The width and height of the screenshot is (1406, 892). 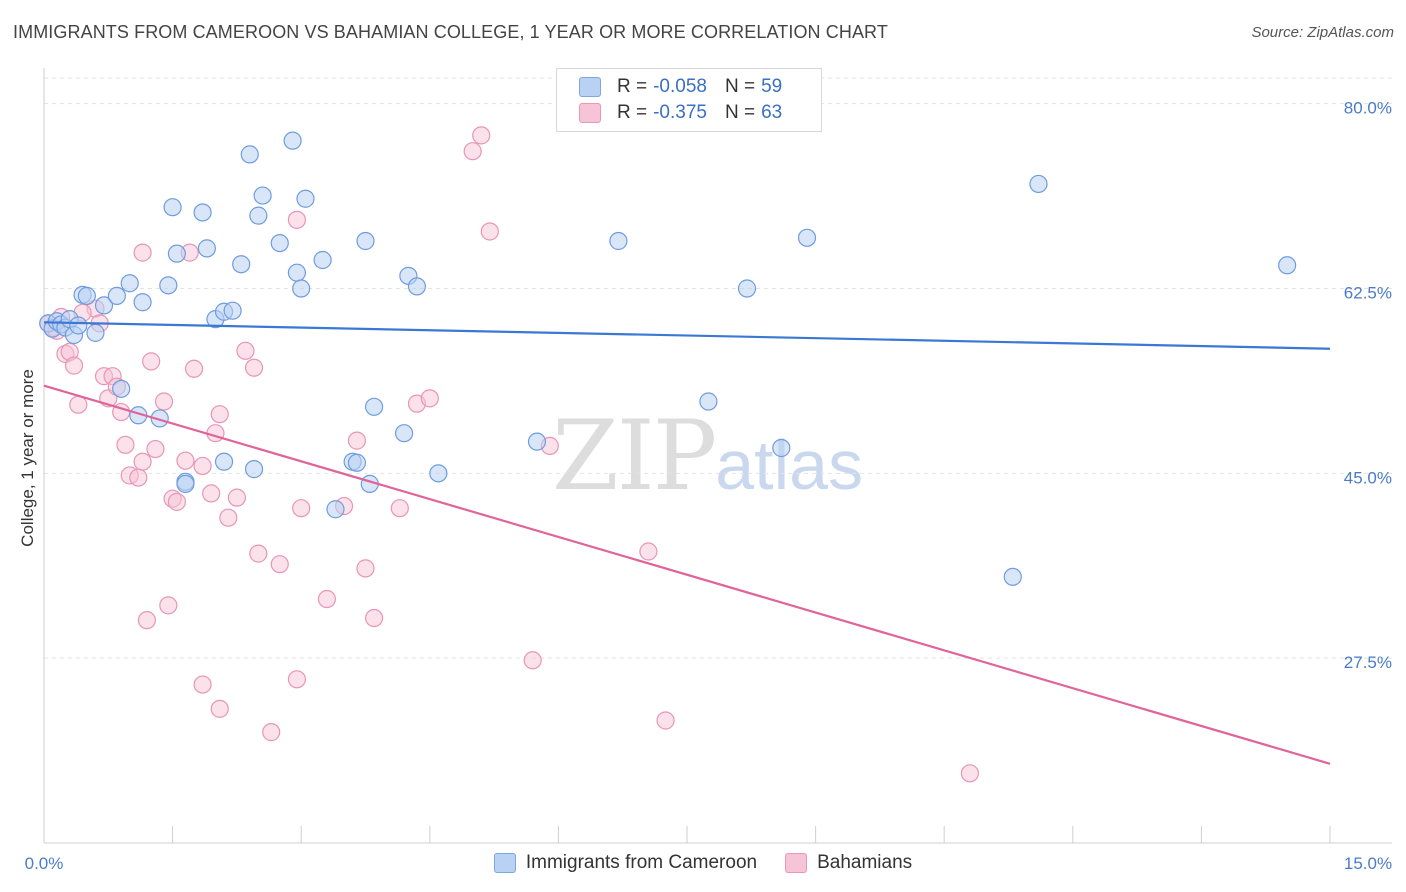 What do you see at coordinates (1368, 108) in the screenshot?
I see `y-tick-label: 80.0%` at bounding box center [1368, 108].